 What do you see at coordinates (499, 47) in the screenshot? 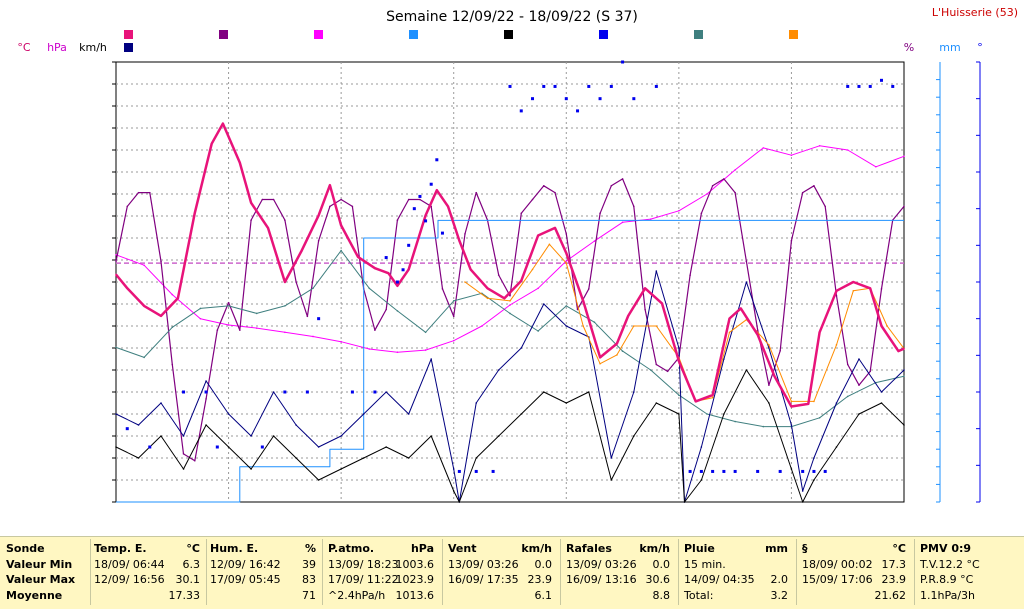
I see `axis-units: °C hPa km/h % mm °` at bounding box center [499, 47].